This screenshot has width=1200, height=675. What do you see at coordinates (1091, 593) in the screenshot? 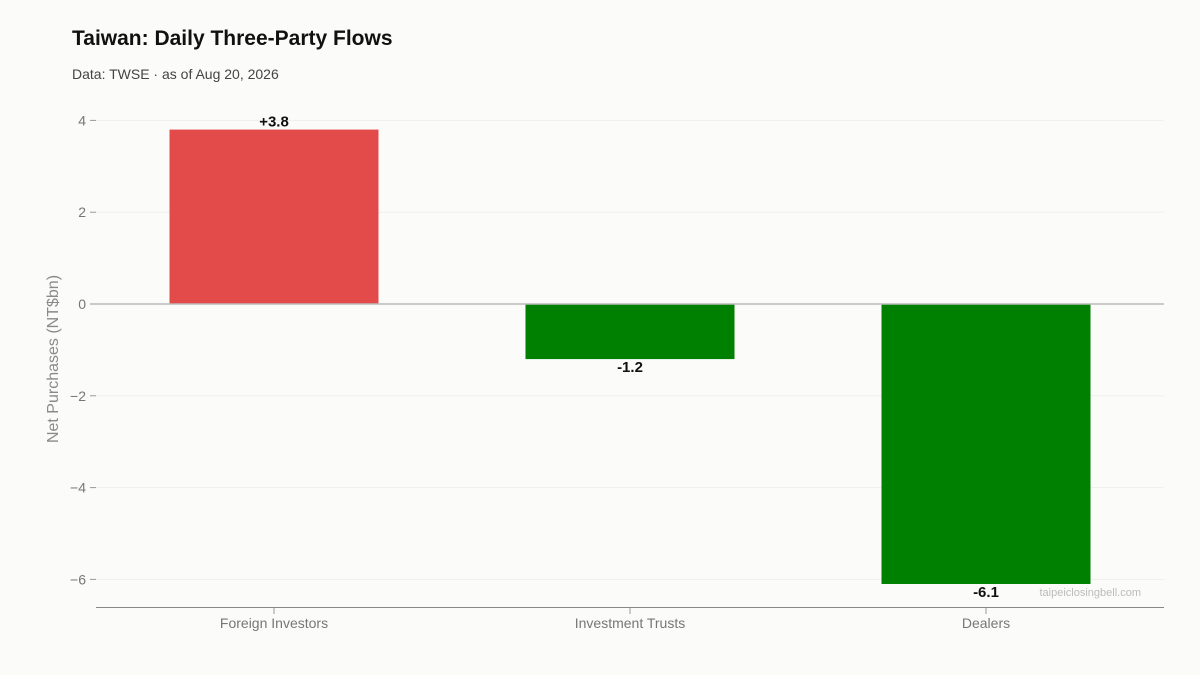
I see `watermark: taipeiclosingbell.com` at bounding box center [1091, 593].